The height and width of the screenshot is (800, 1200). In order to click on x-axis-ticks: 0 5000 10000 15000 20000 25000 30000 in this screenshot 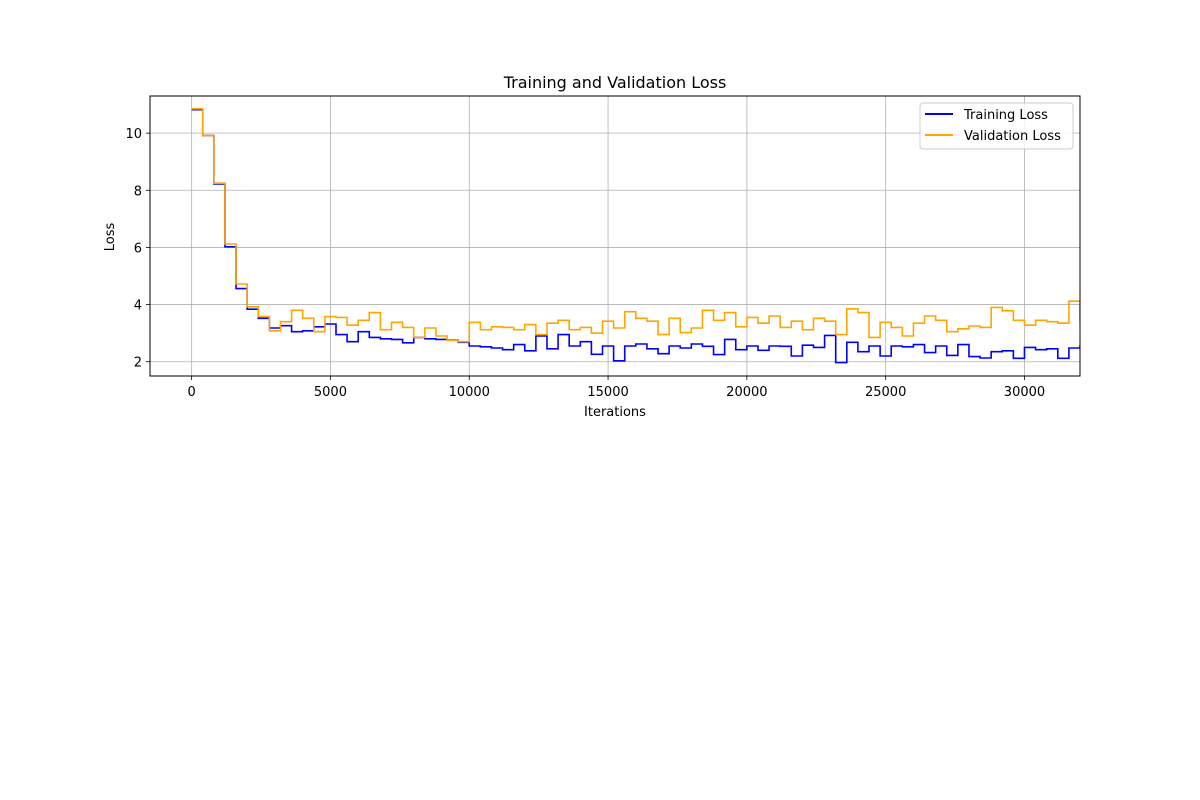, I will do `click(616, 388)`.